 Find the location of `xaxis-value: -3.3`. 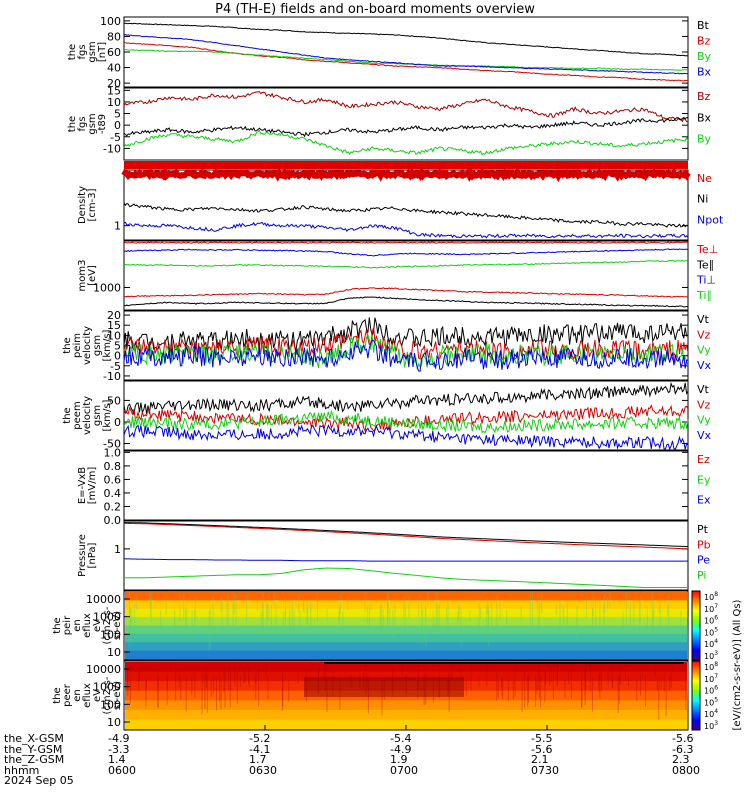

xaxis-value: -3.3 is located at coordinates (119, 749).